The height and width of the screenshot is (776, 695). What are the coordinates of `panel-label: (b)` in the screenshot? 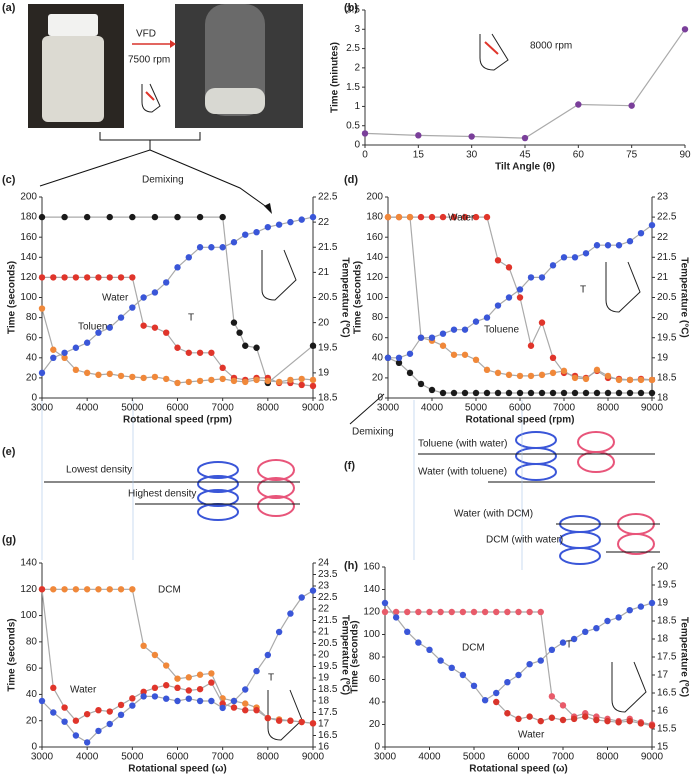 It's located at (351, 8).